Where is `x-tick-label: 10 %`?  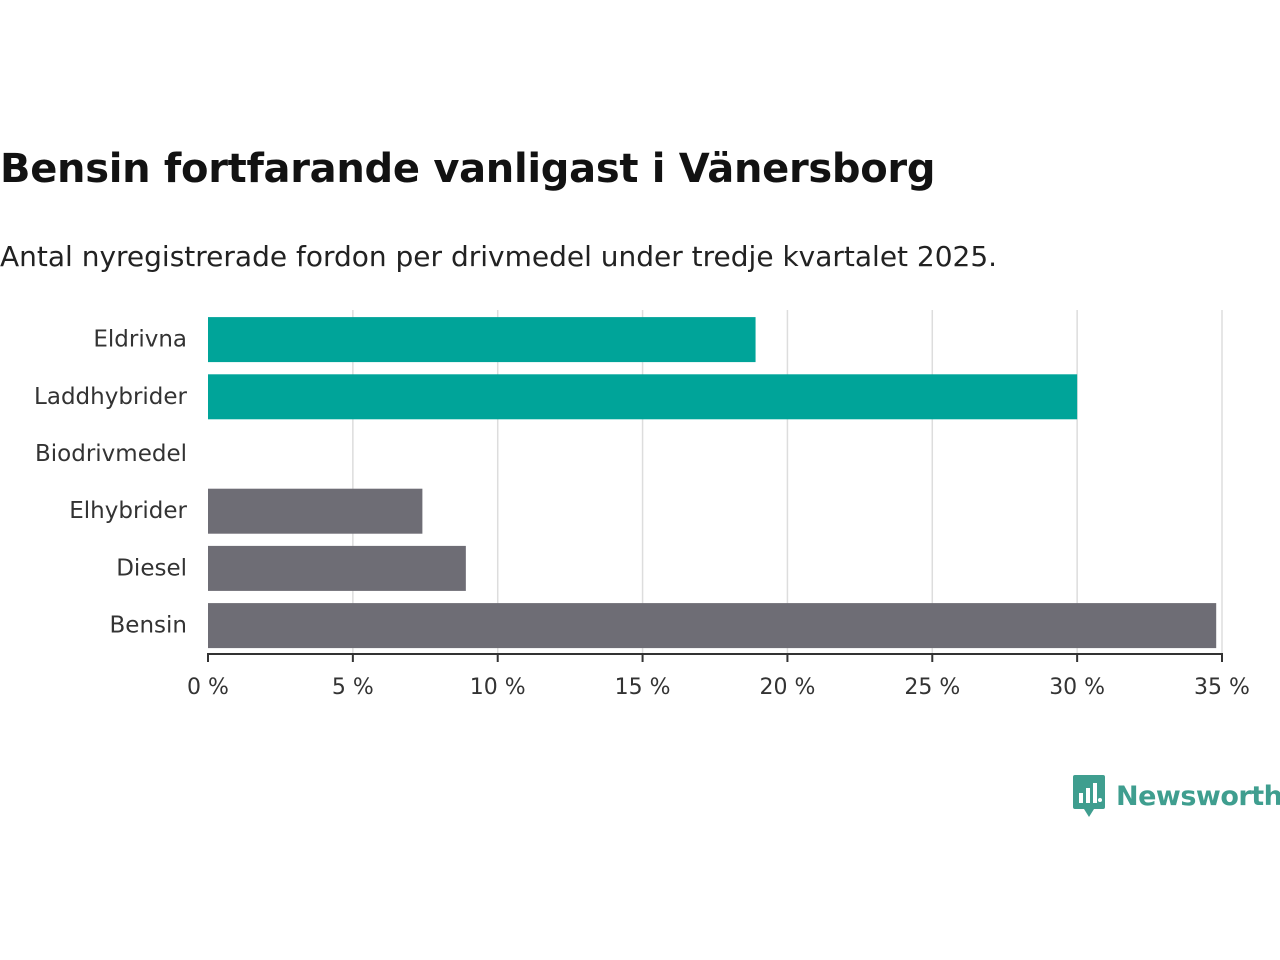 x-tick-label: 10 % is located at coordinates (498, 687).